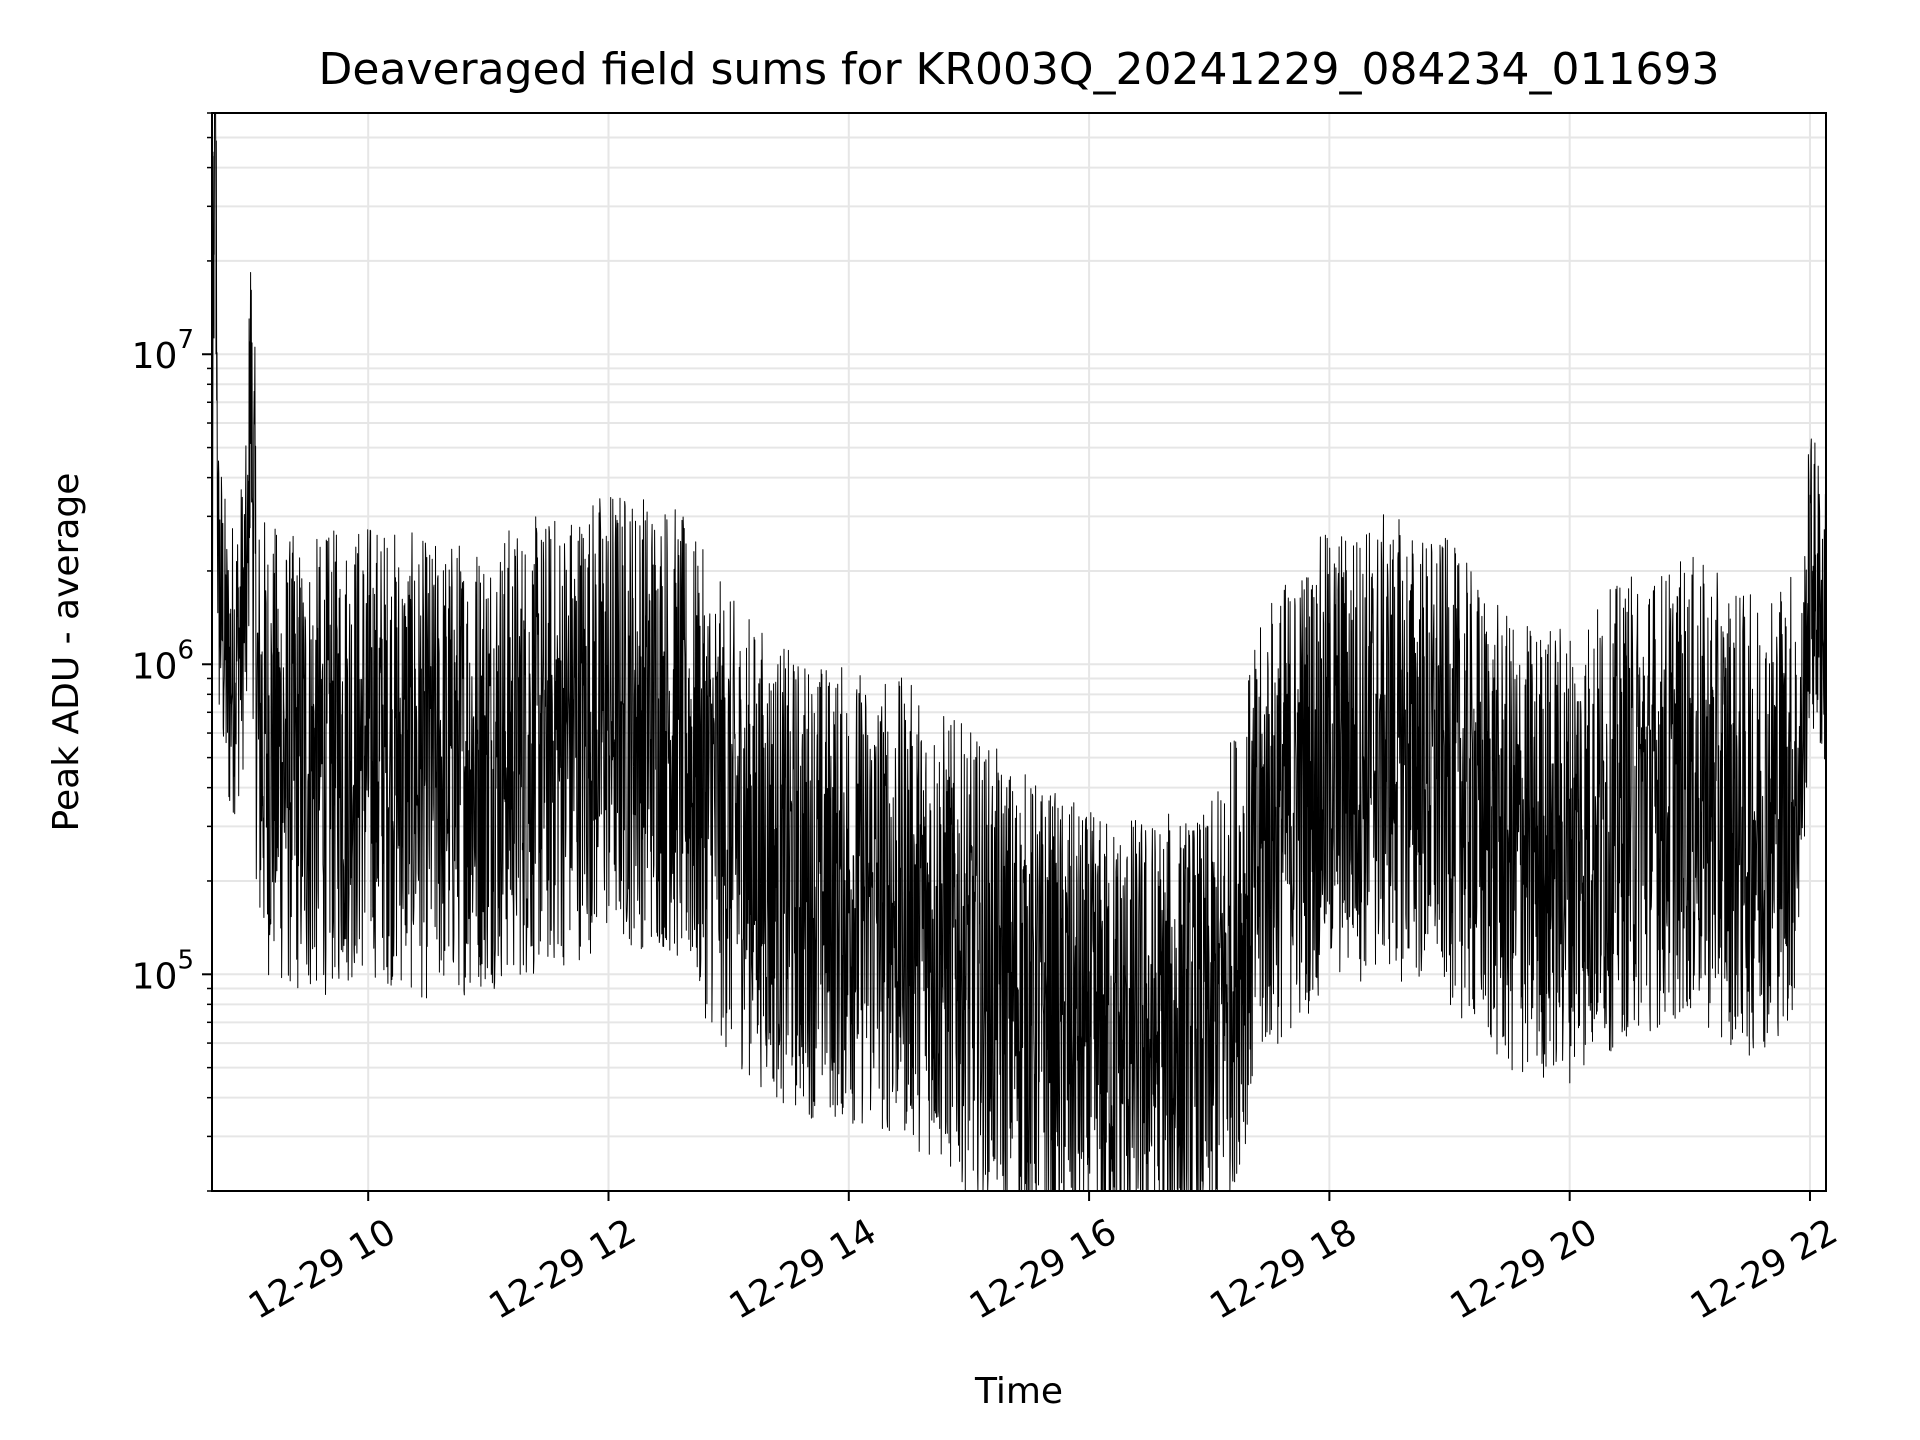 The image size is (1920, 1440). What do you see at coordinates (66, 652) in the screenshot?
I see `y-axis-label: Peak ADU - average` at bounding box center [66, 652].